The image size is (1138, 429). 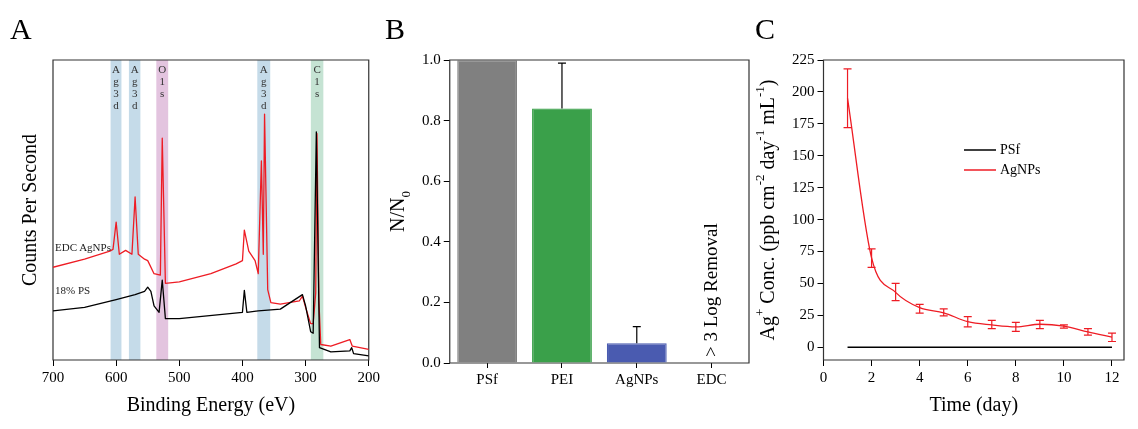 I want to click on y-tick-label: 175, so click(x=803, y=122).